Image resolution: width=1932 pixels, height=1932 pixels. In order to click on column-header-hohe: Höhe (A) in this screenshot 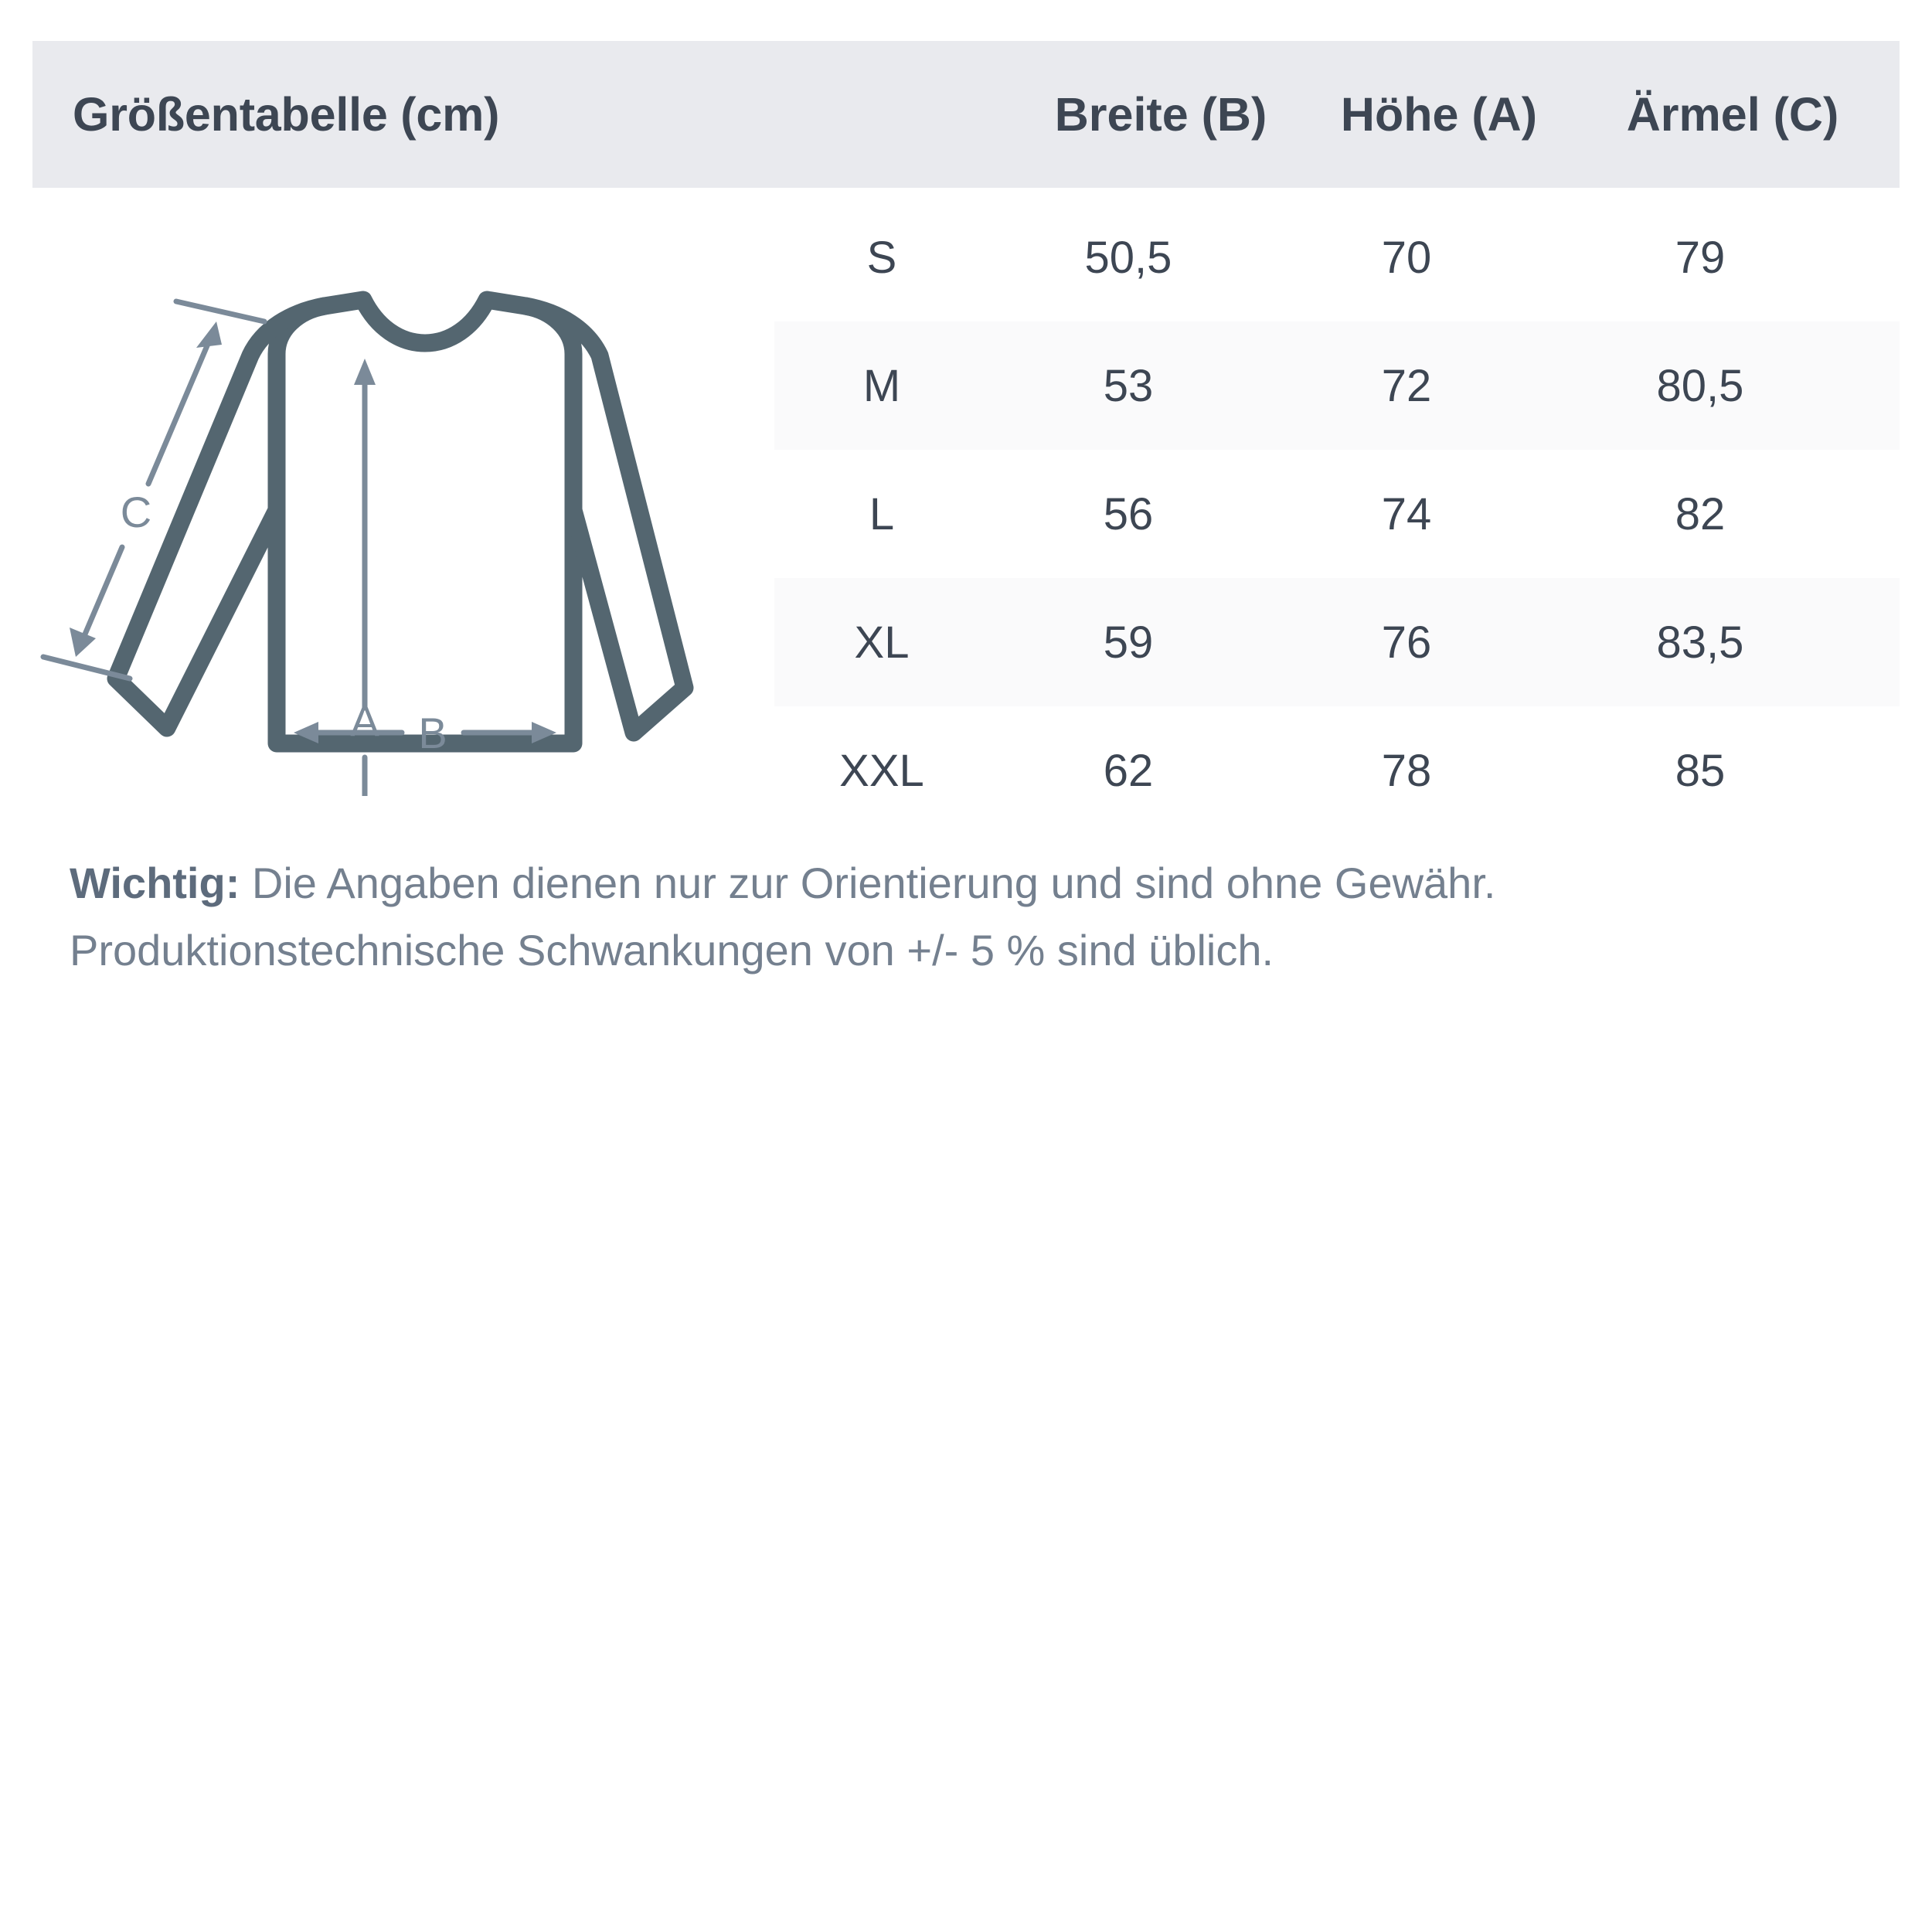, I will do `click(1439, 114)`.